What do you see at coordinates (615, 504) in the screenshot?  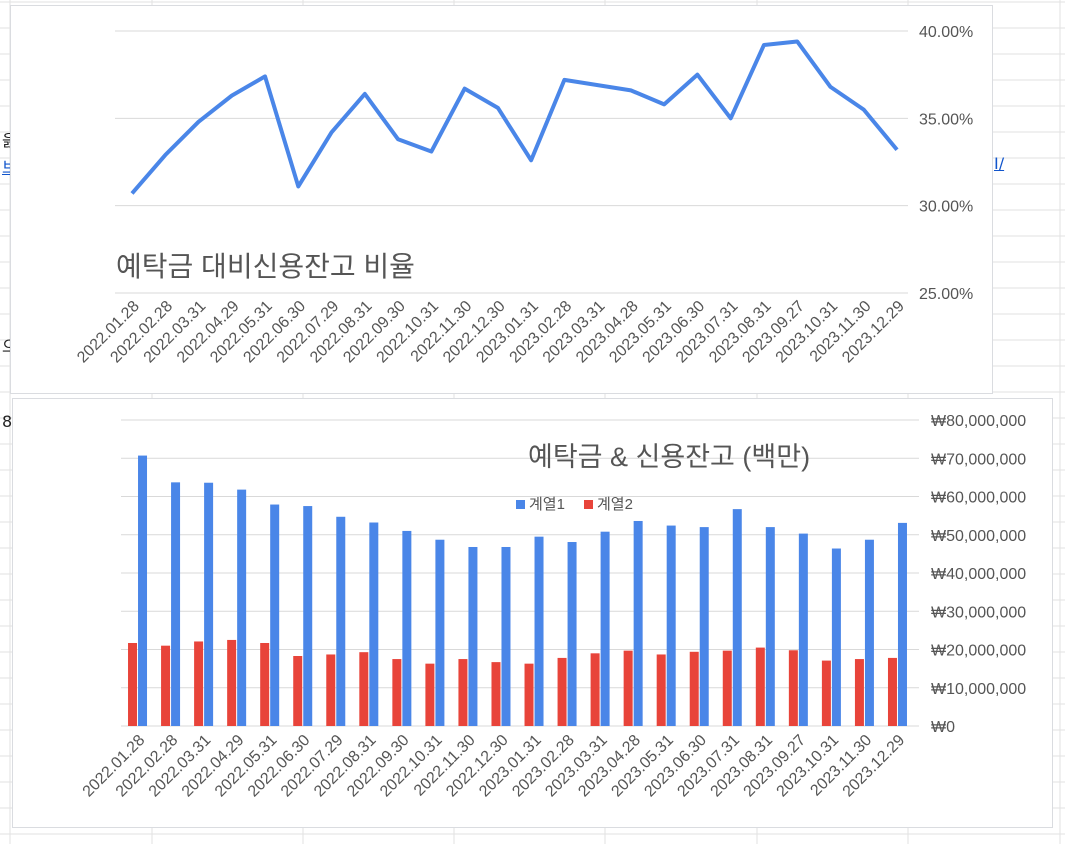 I see `legend-label-series2: 계열2` at bounding box center [615, 504].